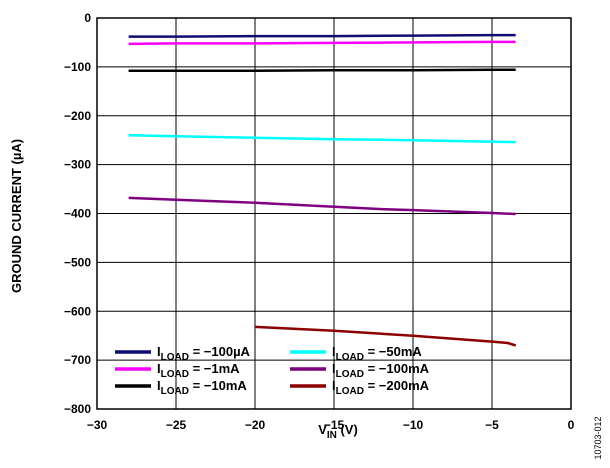 The width and height of the screenshot is (610, 468). Describe the element at coordinates (77, 311) in the screenshot. I see `y-tick-label: −600` at that location.